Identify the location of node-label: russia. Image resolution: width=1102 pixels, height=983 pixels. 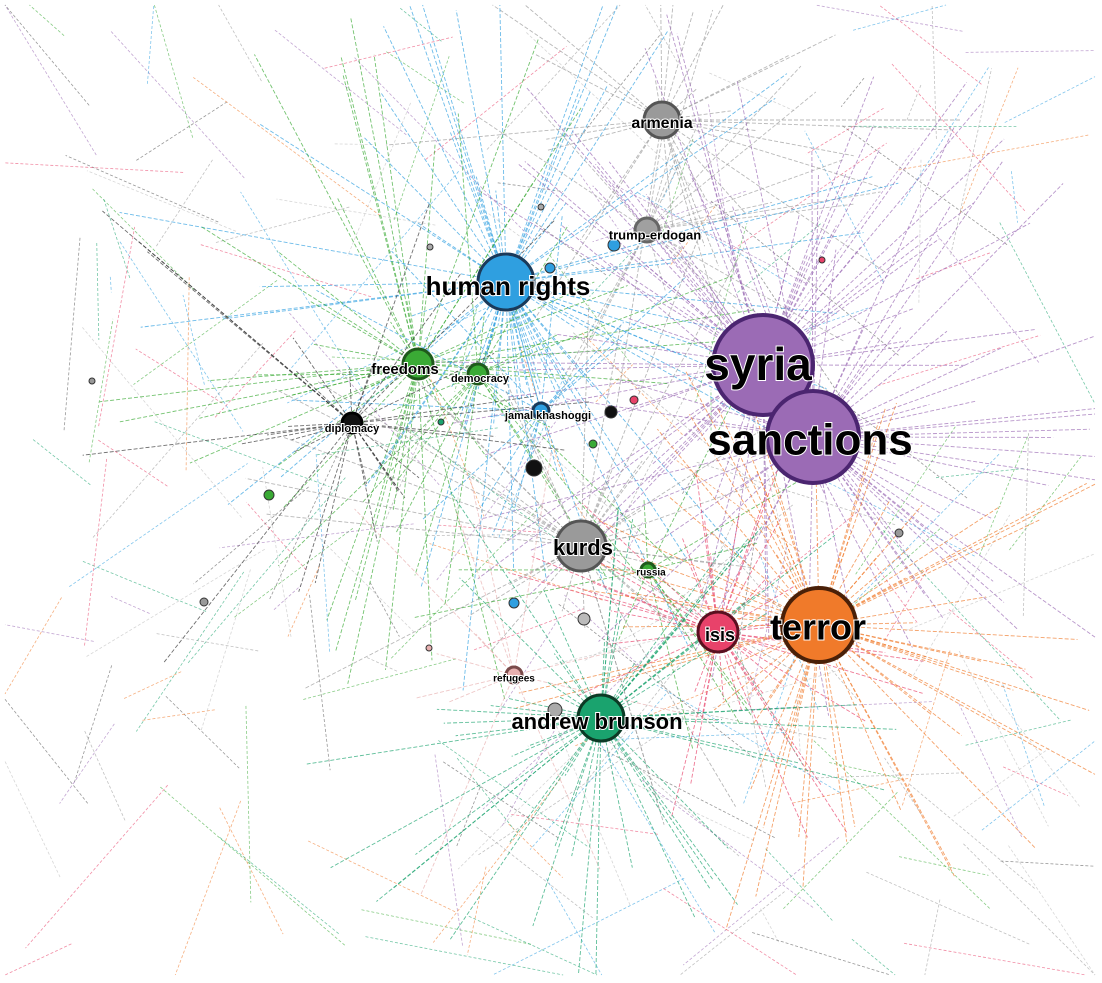
(651, 573).